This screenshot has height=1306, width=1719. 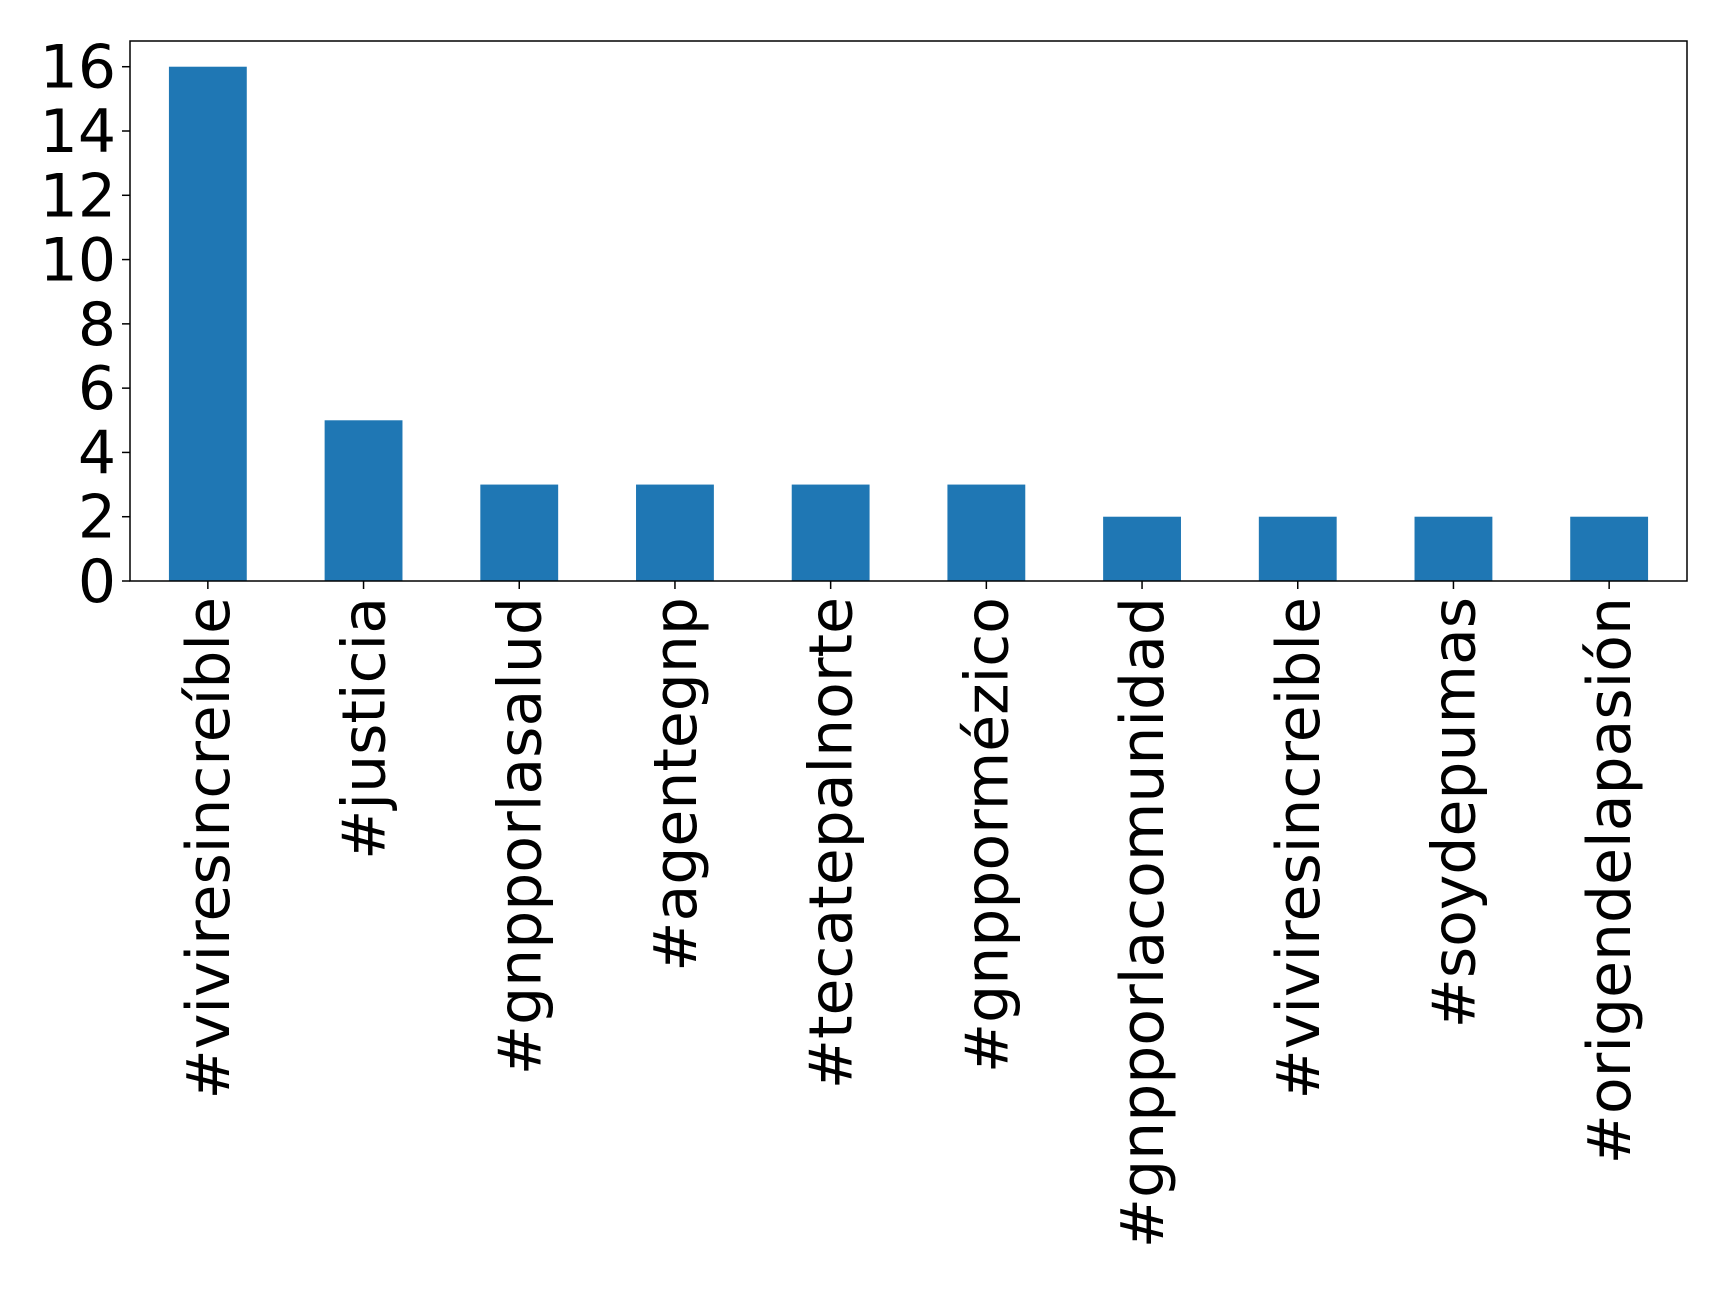 What do you see at coordinates (987, 835) in the screenshot?
I see `x-tick-label: #gnppormézico` at bounding box center [987, 835].